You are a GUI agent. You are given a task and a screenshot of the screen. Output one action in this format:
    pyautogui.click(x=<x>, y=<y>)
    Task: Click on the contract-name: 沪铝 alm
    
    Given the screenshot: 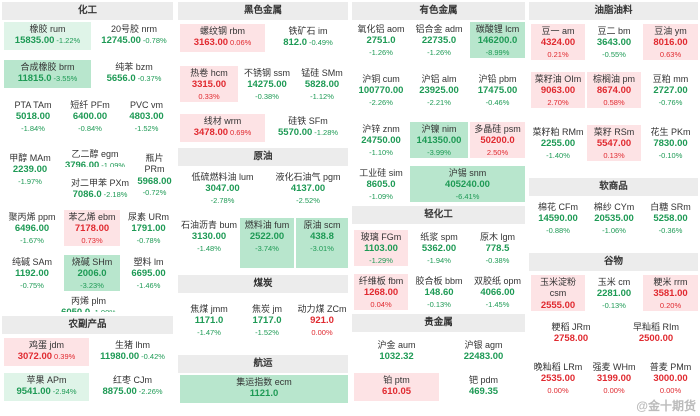 What is the action you would take?
    pyautogui.click(x=439, y=79)
    